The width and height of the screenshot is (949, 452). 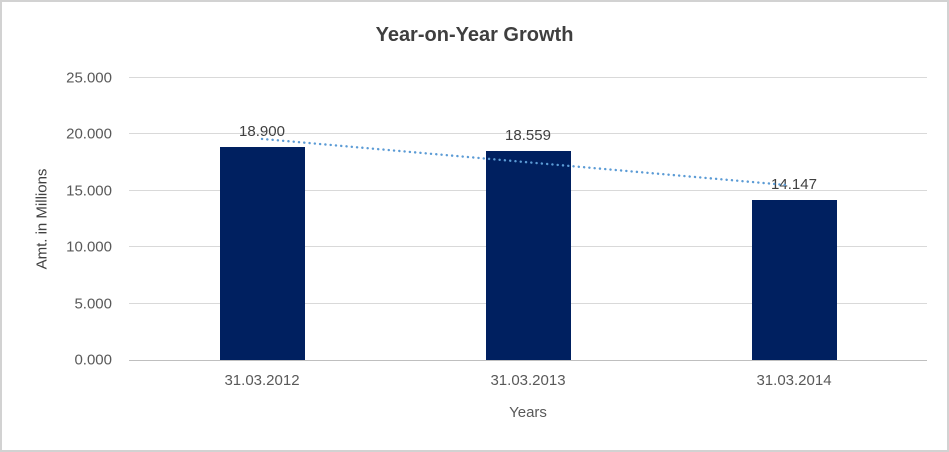 What do you see at coordinates (794, 185) in the screenshot?
I see `bar-value-label: 14.147` at bounding box center [794, 185].